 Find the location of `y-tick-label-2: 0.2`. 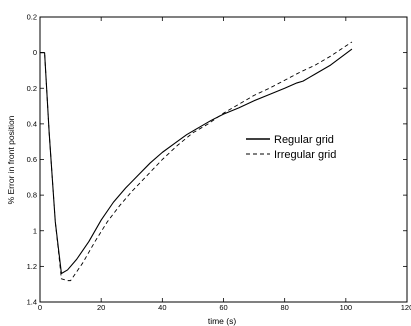

y-tick-label-2: 0.2 is located at coordinates (32, 88).